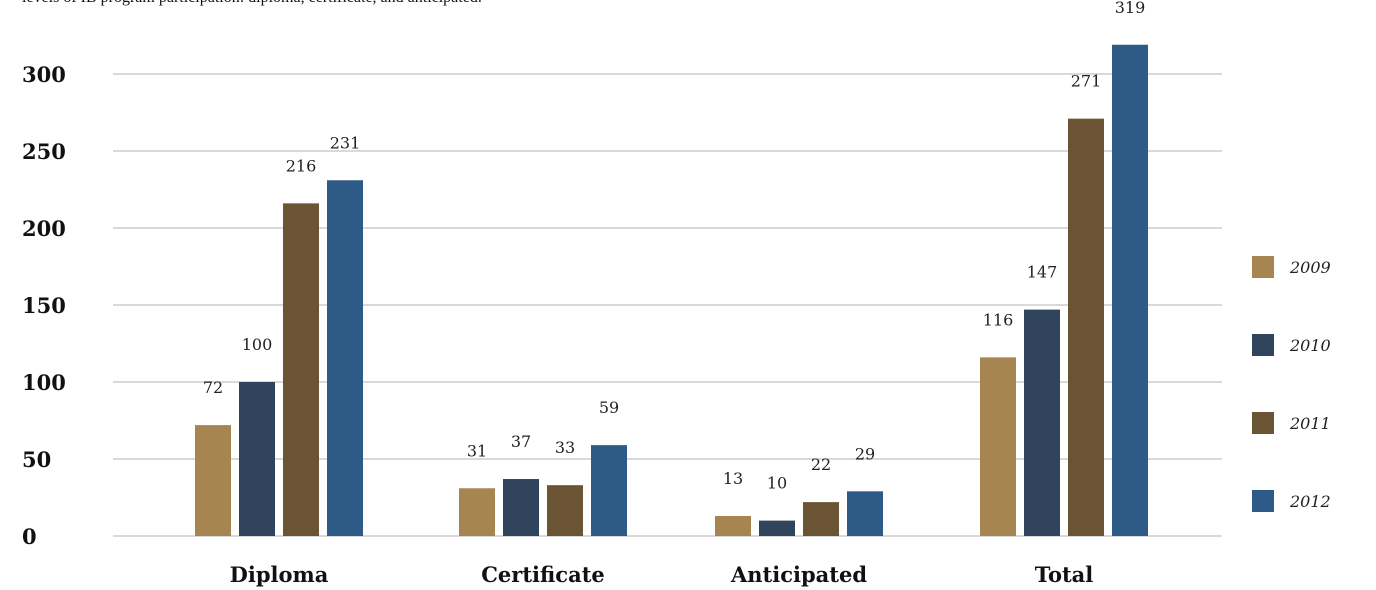 This screenshot has height=590, width=1376. I want to click on y-tick-label: 200, so click(44, 228).